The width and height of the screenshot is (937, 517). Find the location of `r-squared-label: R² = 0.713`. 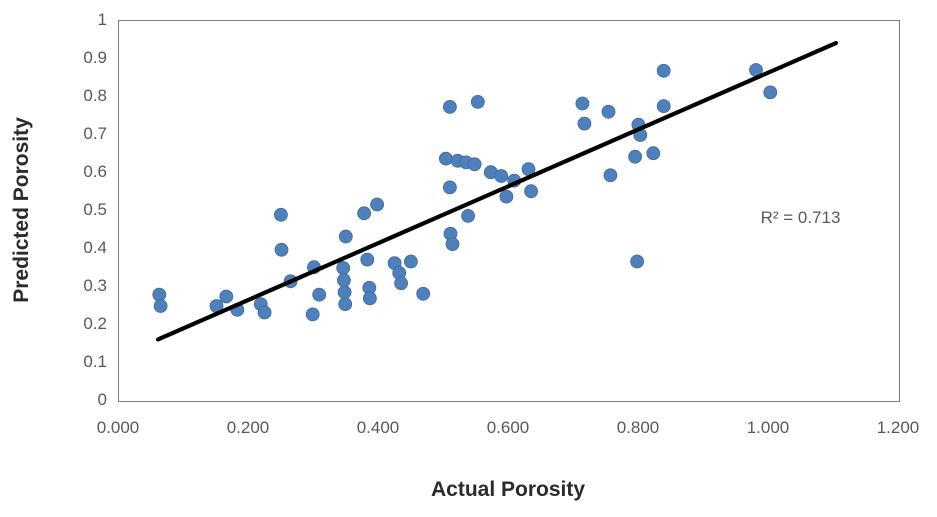

r-squared-label: R² = 0.713 is located at coordinates (800, 217).